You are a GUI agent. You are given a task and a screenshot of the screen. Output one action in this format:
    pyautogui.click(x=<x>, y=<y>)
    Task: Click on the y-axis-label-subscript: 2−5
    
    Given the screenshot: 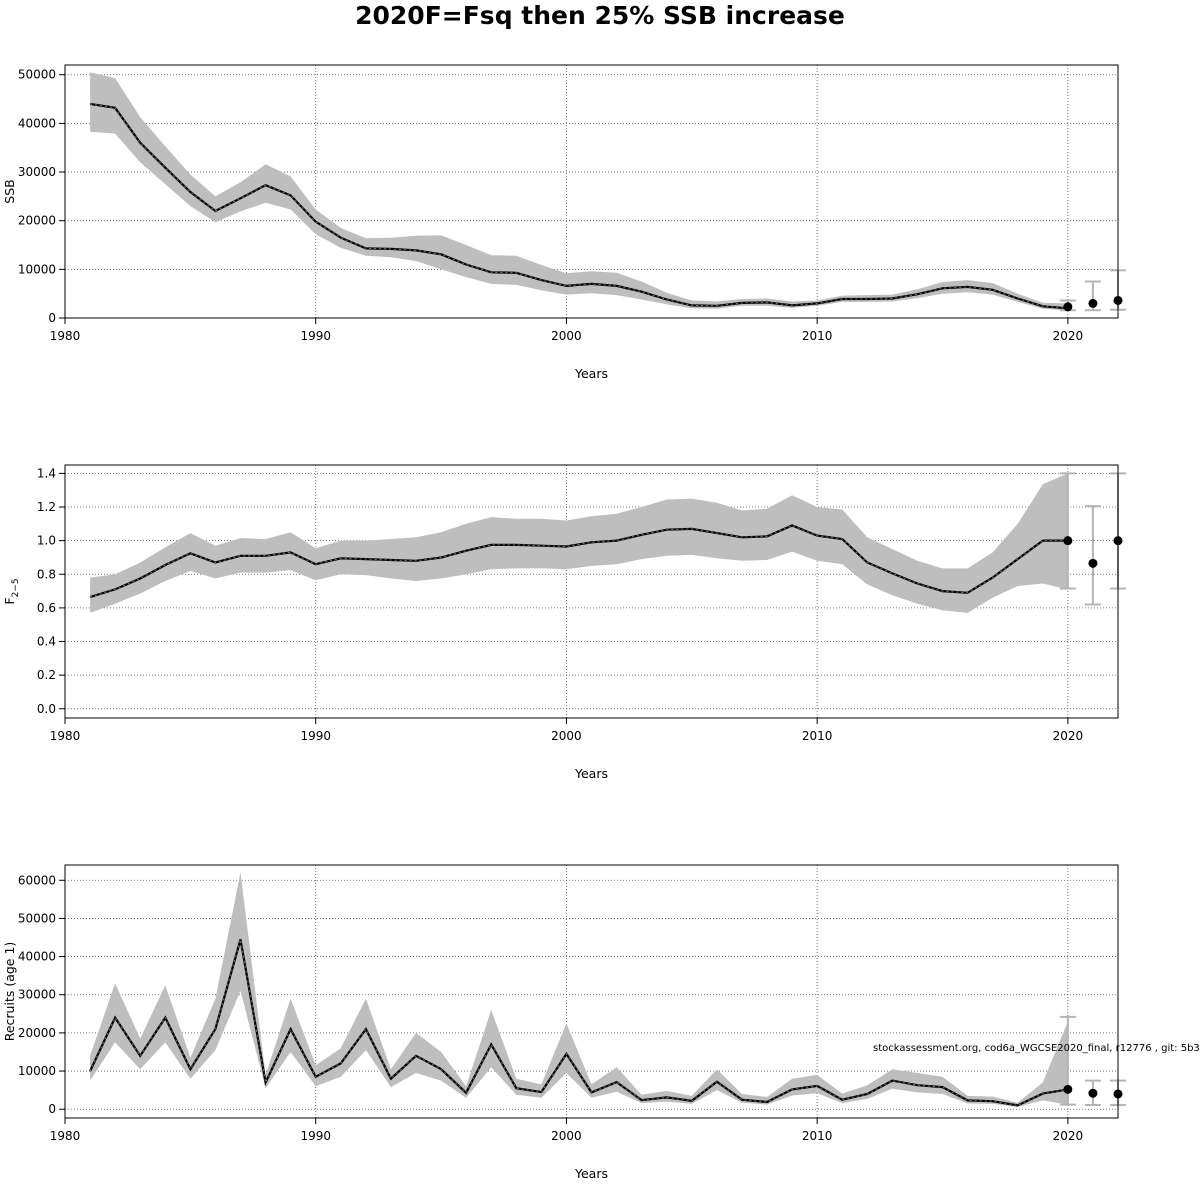 What is the action you would take?
    pyautogui.click(x=16, y=587)
    